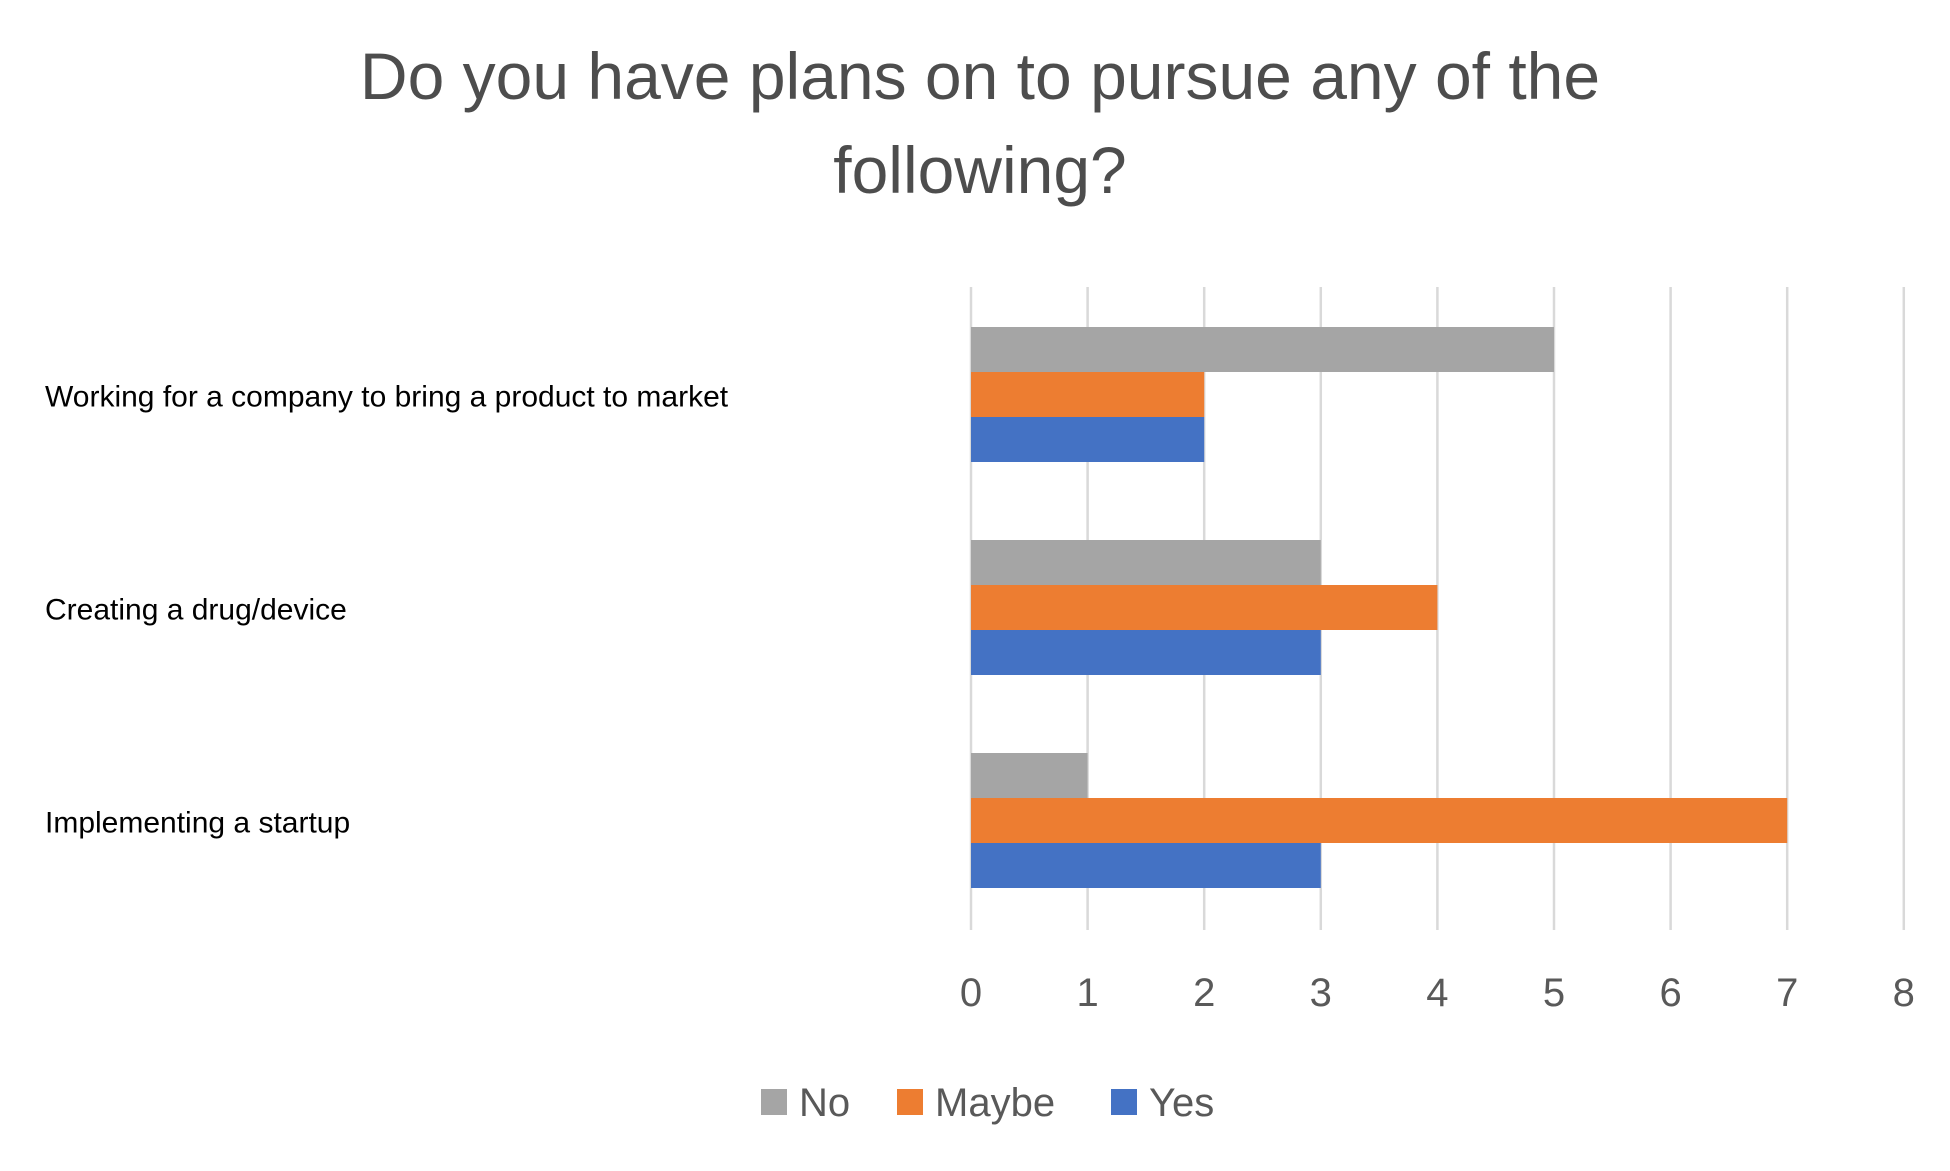  What do you see at coordinates (1670, 993) in the screenshot?
I see `x-tick-label-6: 6` at bounding box center [1670, 993].